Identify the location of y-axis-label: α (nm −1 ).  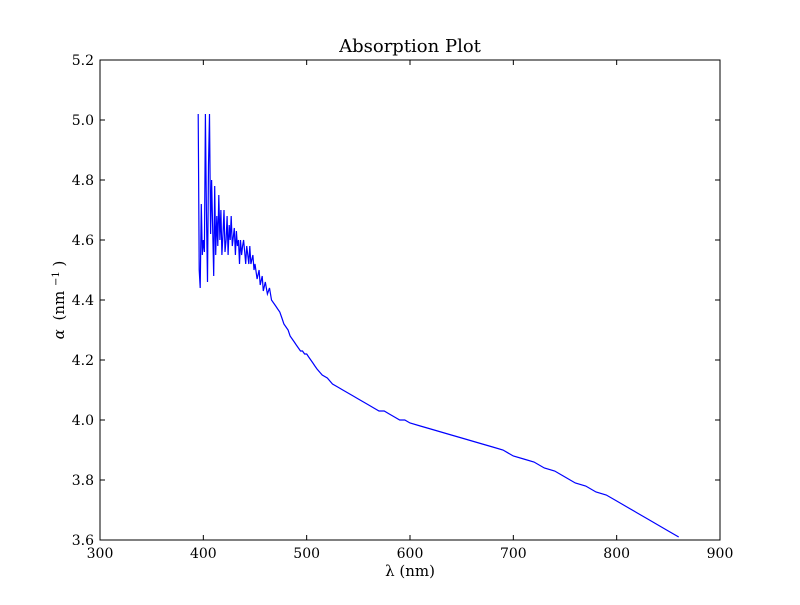
(59, 300).